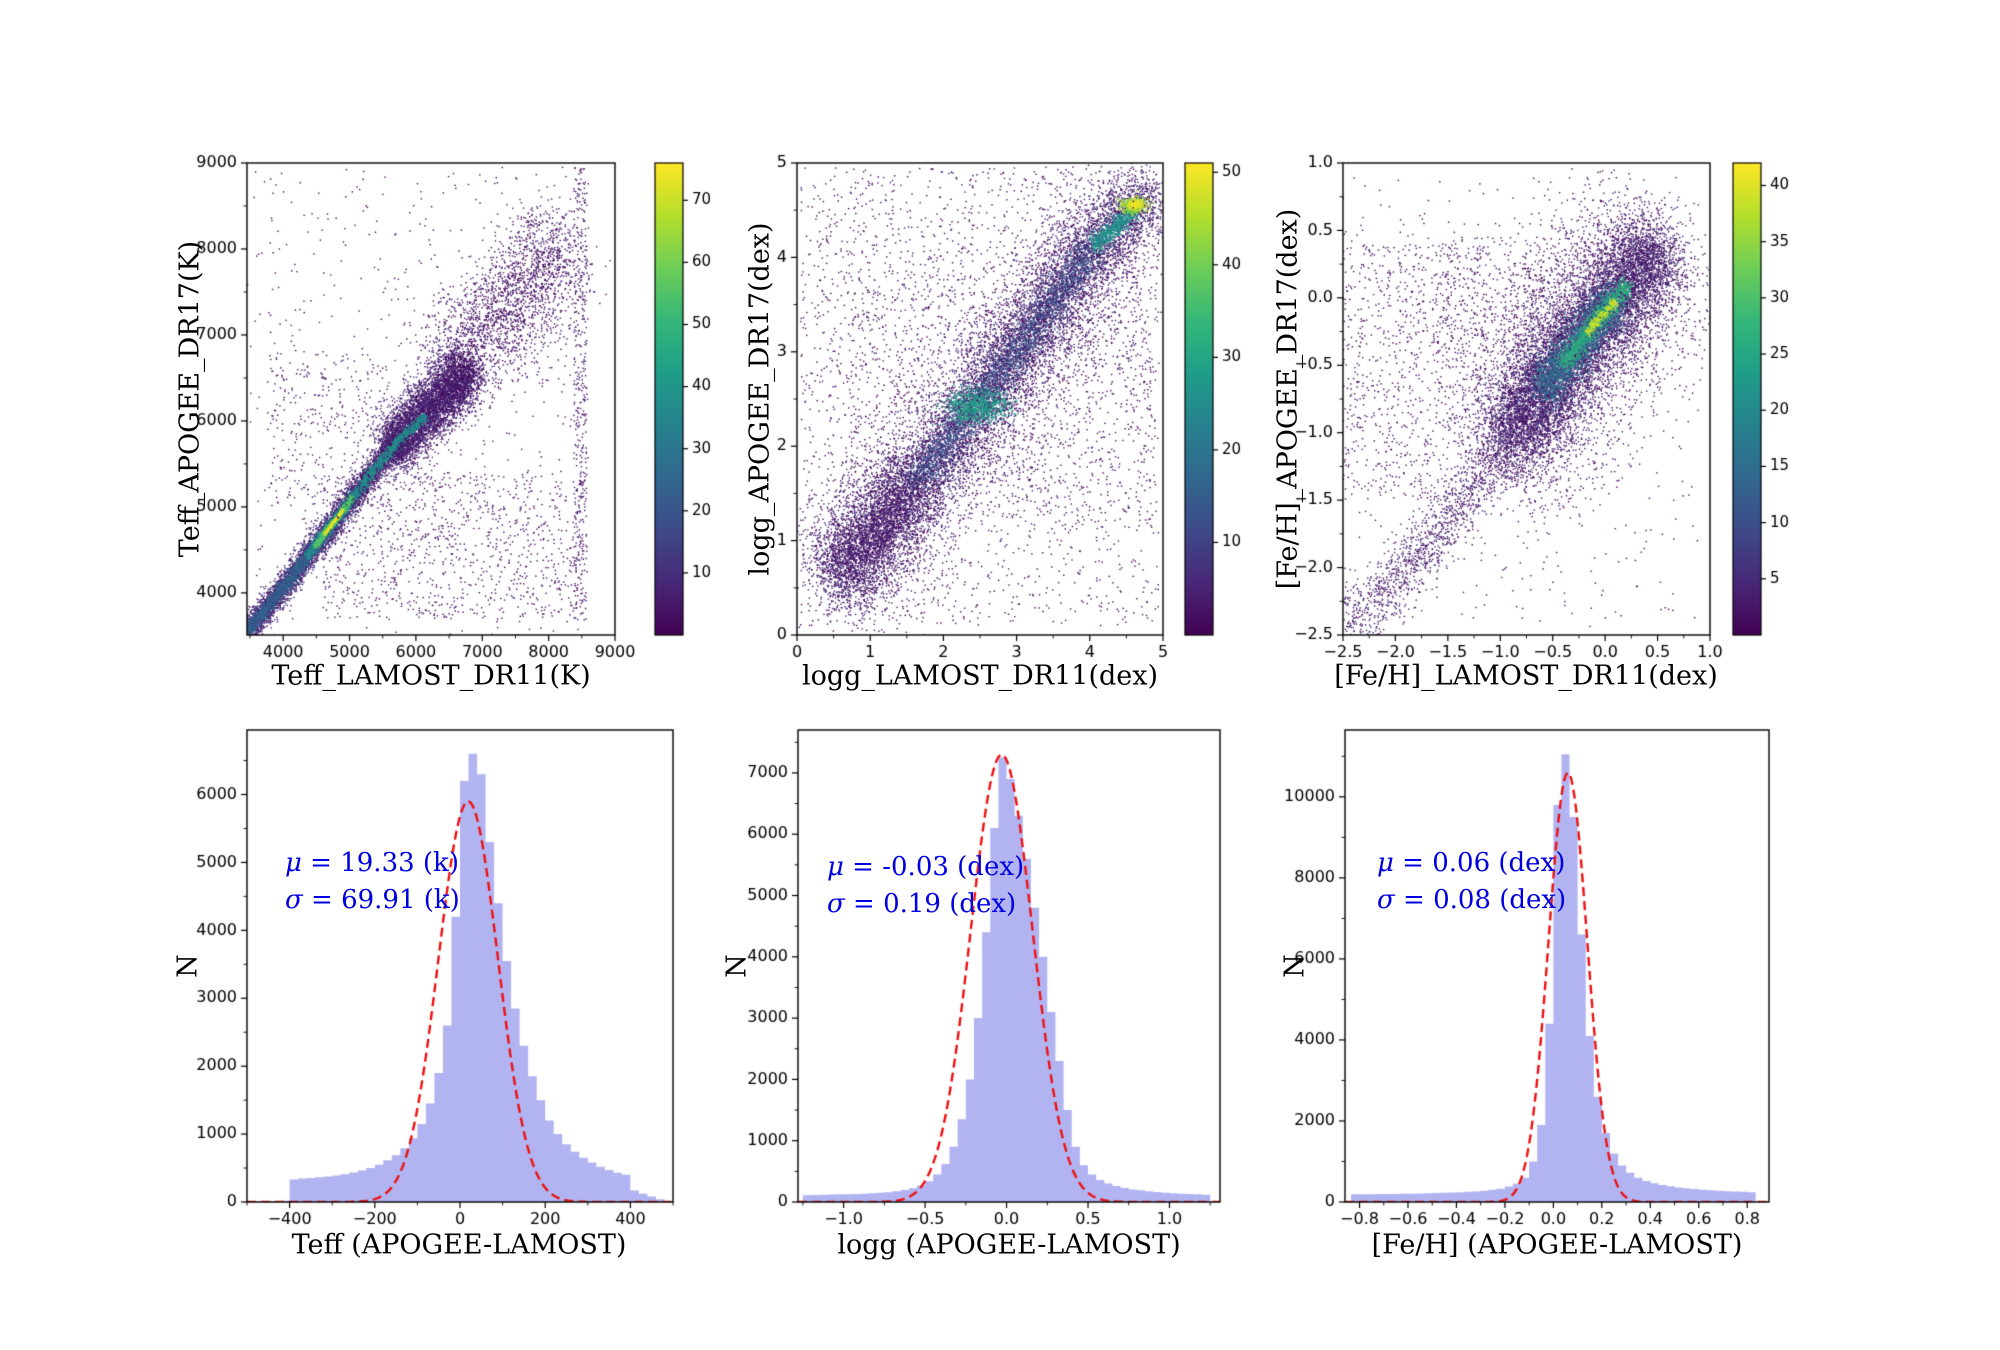 The width and height of the screenshot is (2000, 1350). What do you see at coordinates (1472, 900) in the screenshot?
I see `sigma-line: σ = 0.08 (dex)` at bounding box center [1472, 900].